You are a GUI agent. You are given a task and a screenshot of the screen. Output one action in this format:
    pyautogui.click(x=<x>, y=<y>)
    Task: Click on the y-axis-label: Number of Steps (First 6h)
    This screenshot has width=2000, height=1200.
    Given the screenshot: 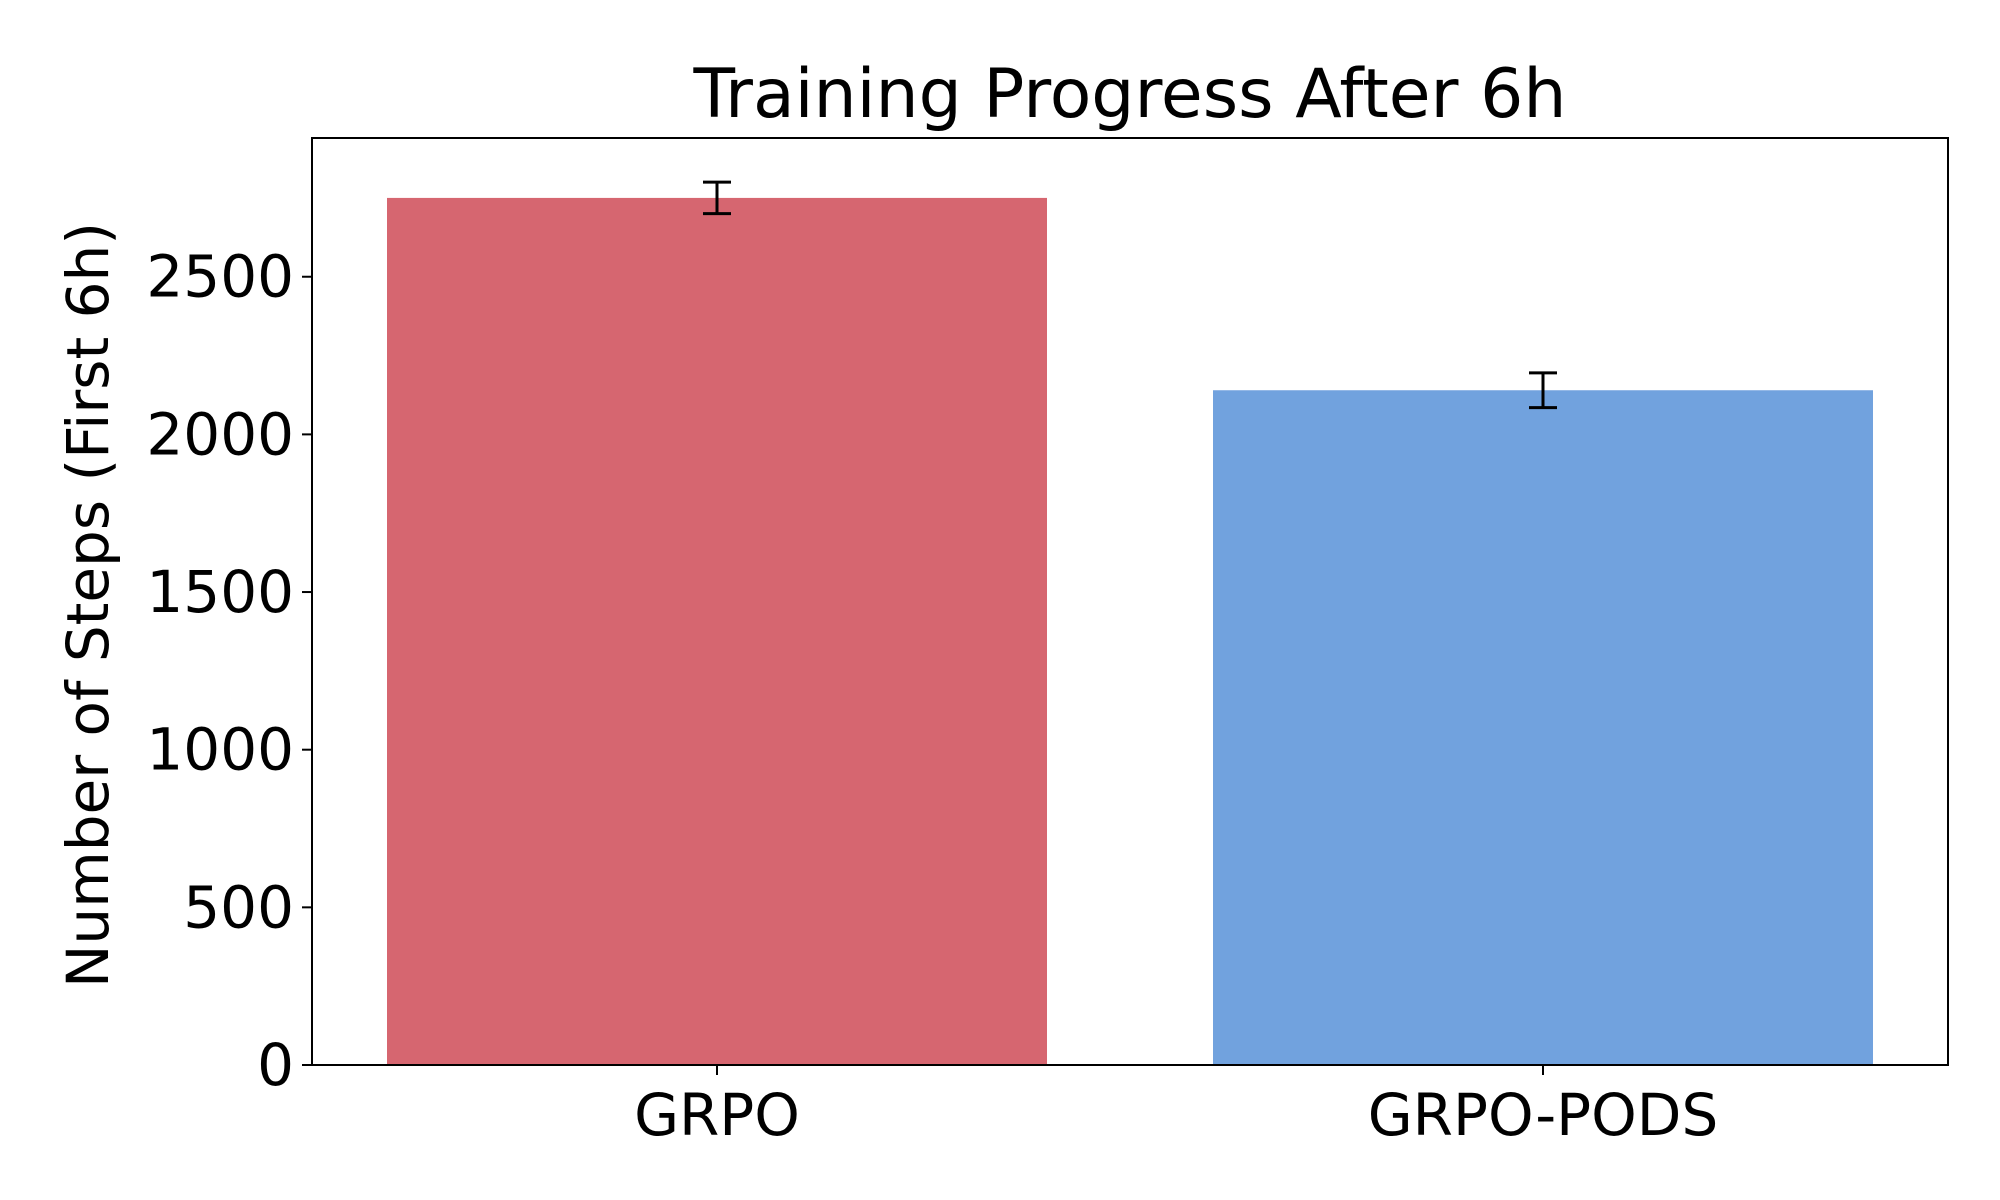 What is the action you would take?
    pyautogui.click(x=88, y=605)
    